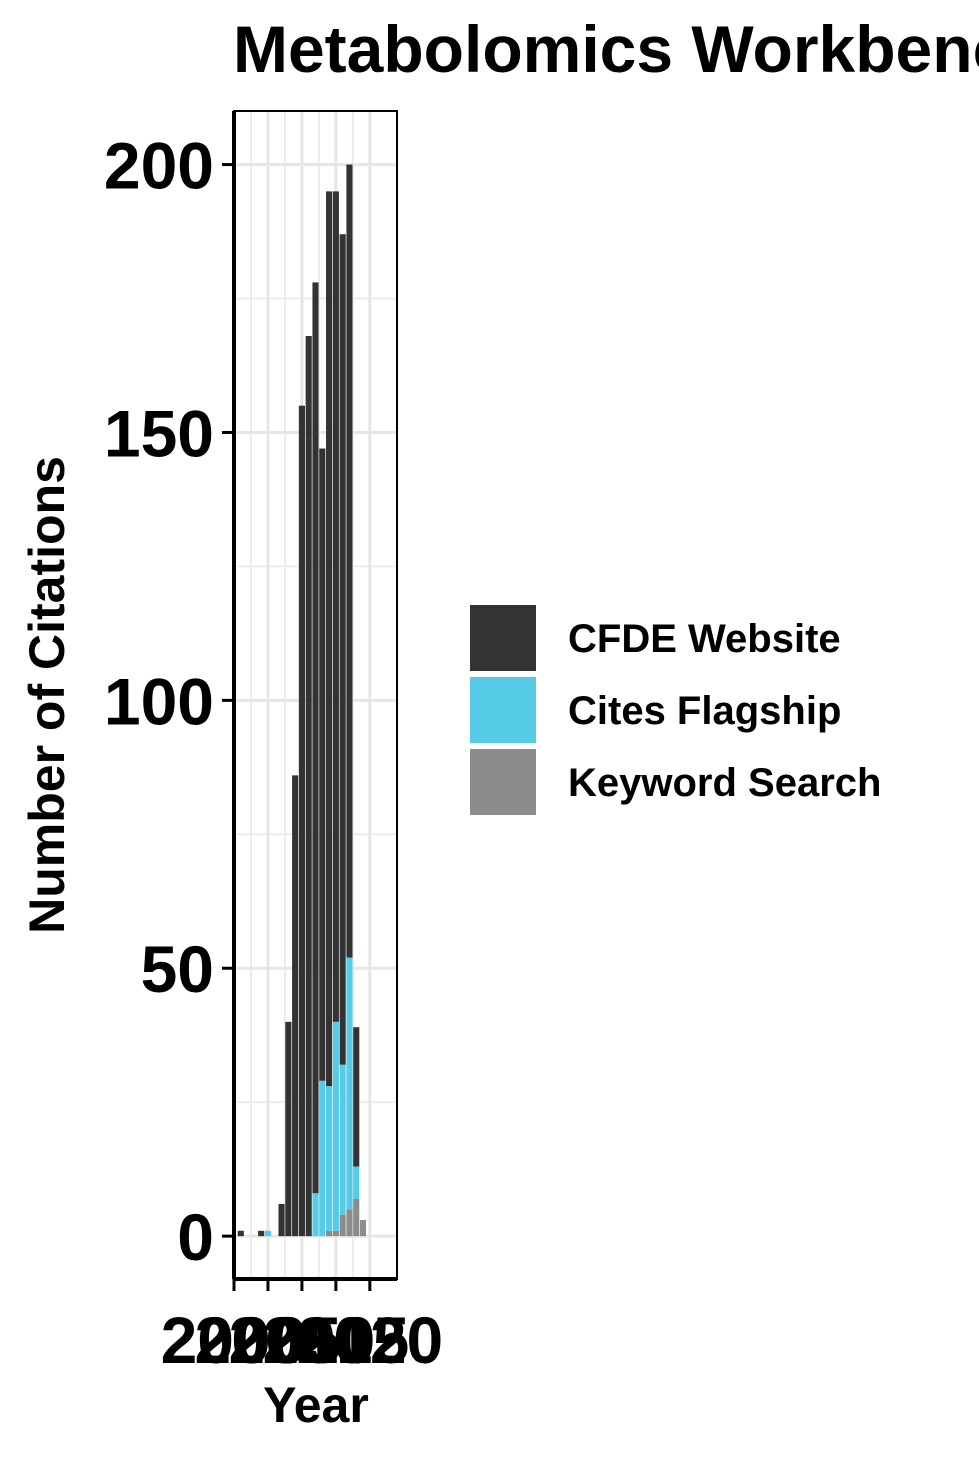 The width and height of the screenshot is (979, 1458). Describe the element at coordinates (329, 1158) in the screenshot. I see `bar-cites-flagship-2014` at that location.